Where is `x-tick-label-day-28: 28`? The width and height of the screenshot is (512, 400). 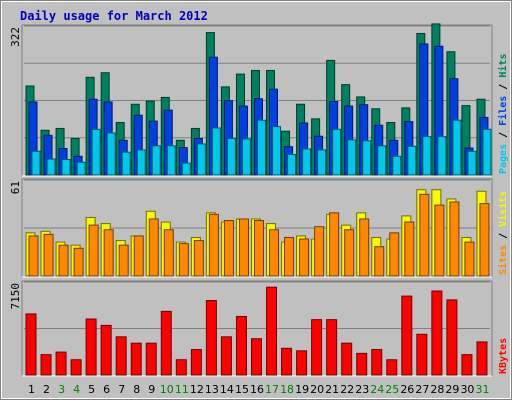
x-tick-label-day-28: 28 is located at coordinates (437, 389).